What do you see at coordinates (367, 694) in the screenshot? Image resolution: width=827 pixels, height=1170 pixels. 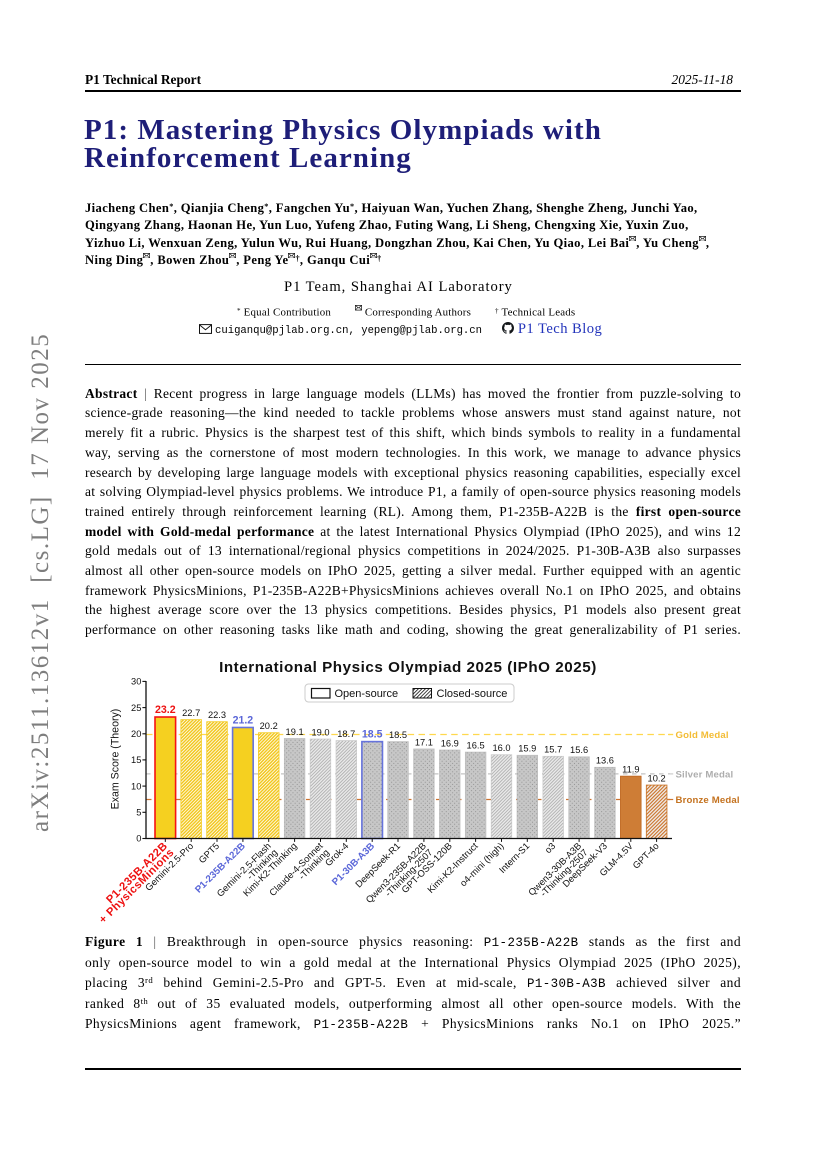 I see `svg-text: Open-source` at bounding box center [367, 694].